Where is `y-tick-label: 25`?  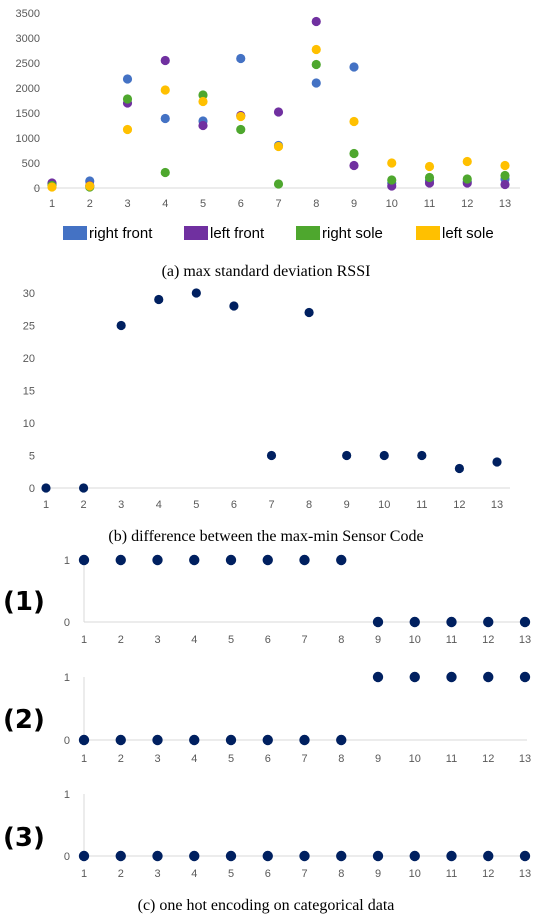 y-tick-label: 25 is located at coordinates (29, 327).